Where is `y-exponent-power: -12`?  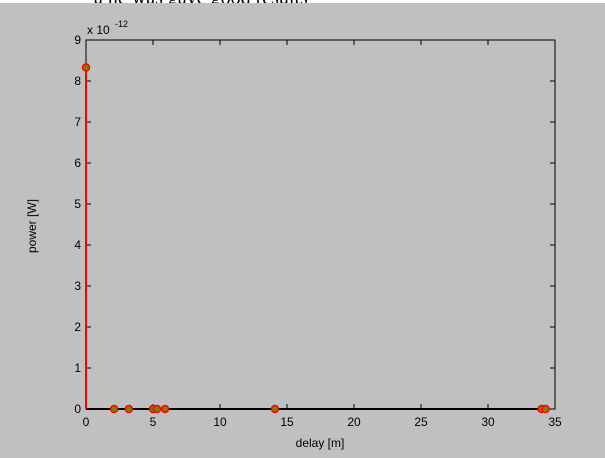 y-exponent-power: -12 is located at coordinates (121, 24).